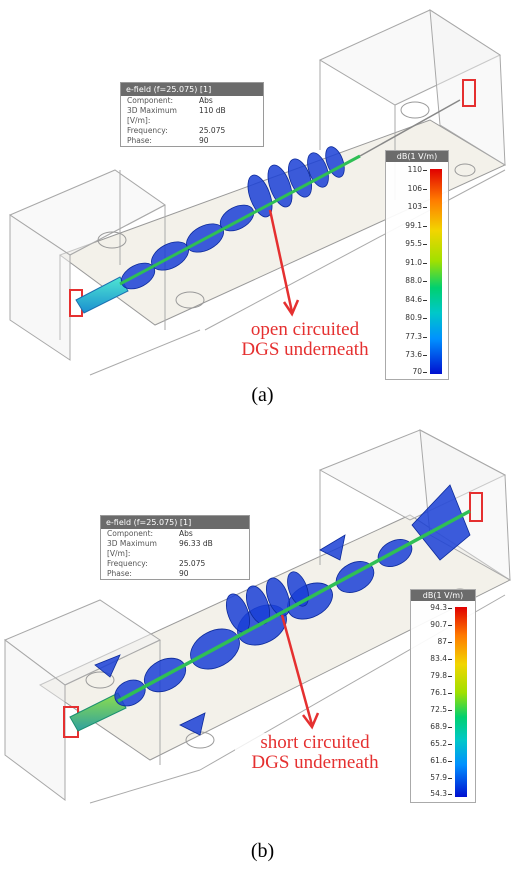 The height and width of the screenshot is (877, 525). Describe the element at coordinates (409, 243) in the screenshot. I see `legend-tick: 95.5` at that location.